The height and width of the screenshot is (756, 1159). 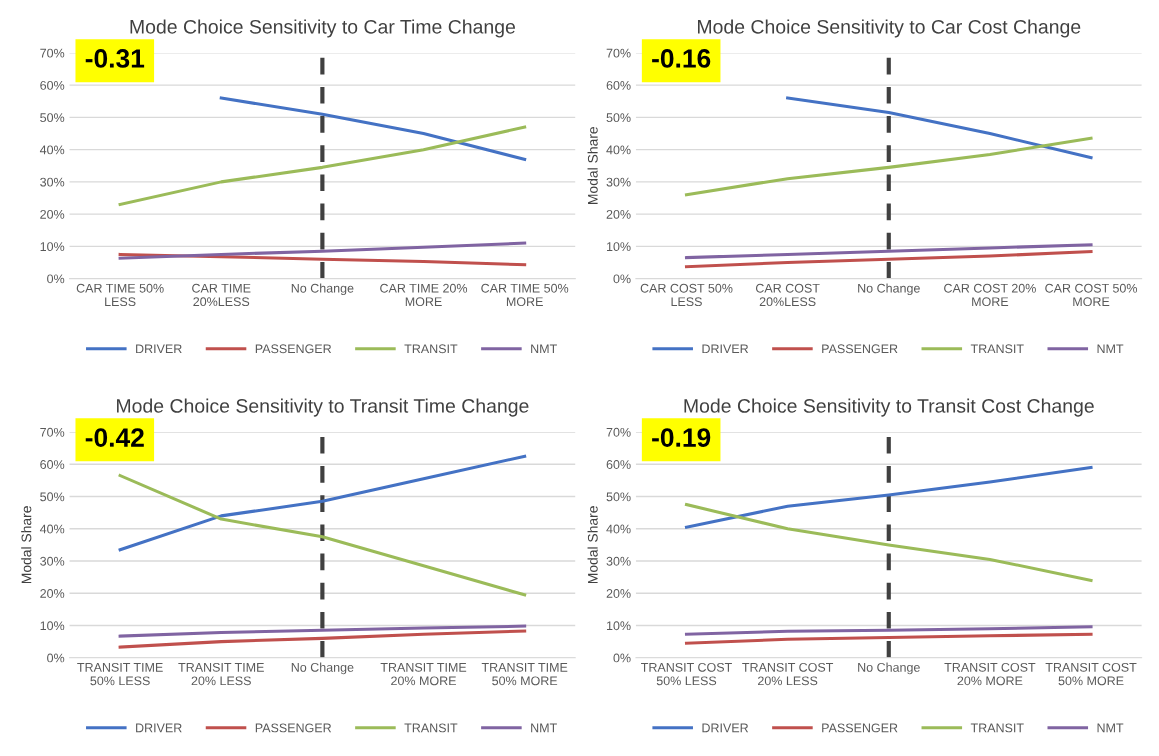 What do you see at coordinates (990, 674) in the screenshot?
I see `x-tick-label: TRANSIT COST 20% MORE` at bounding box center [990, 674].